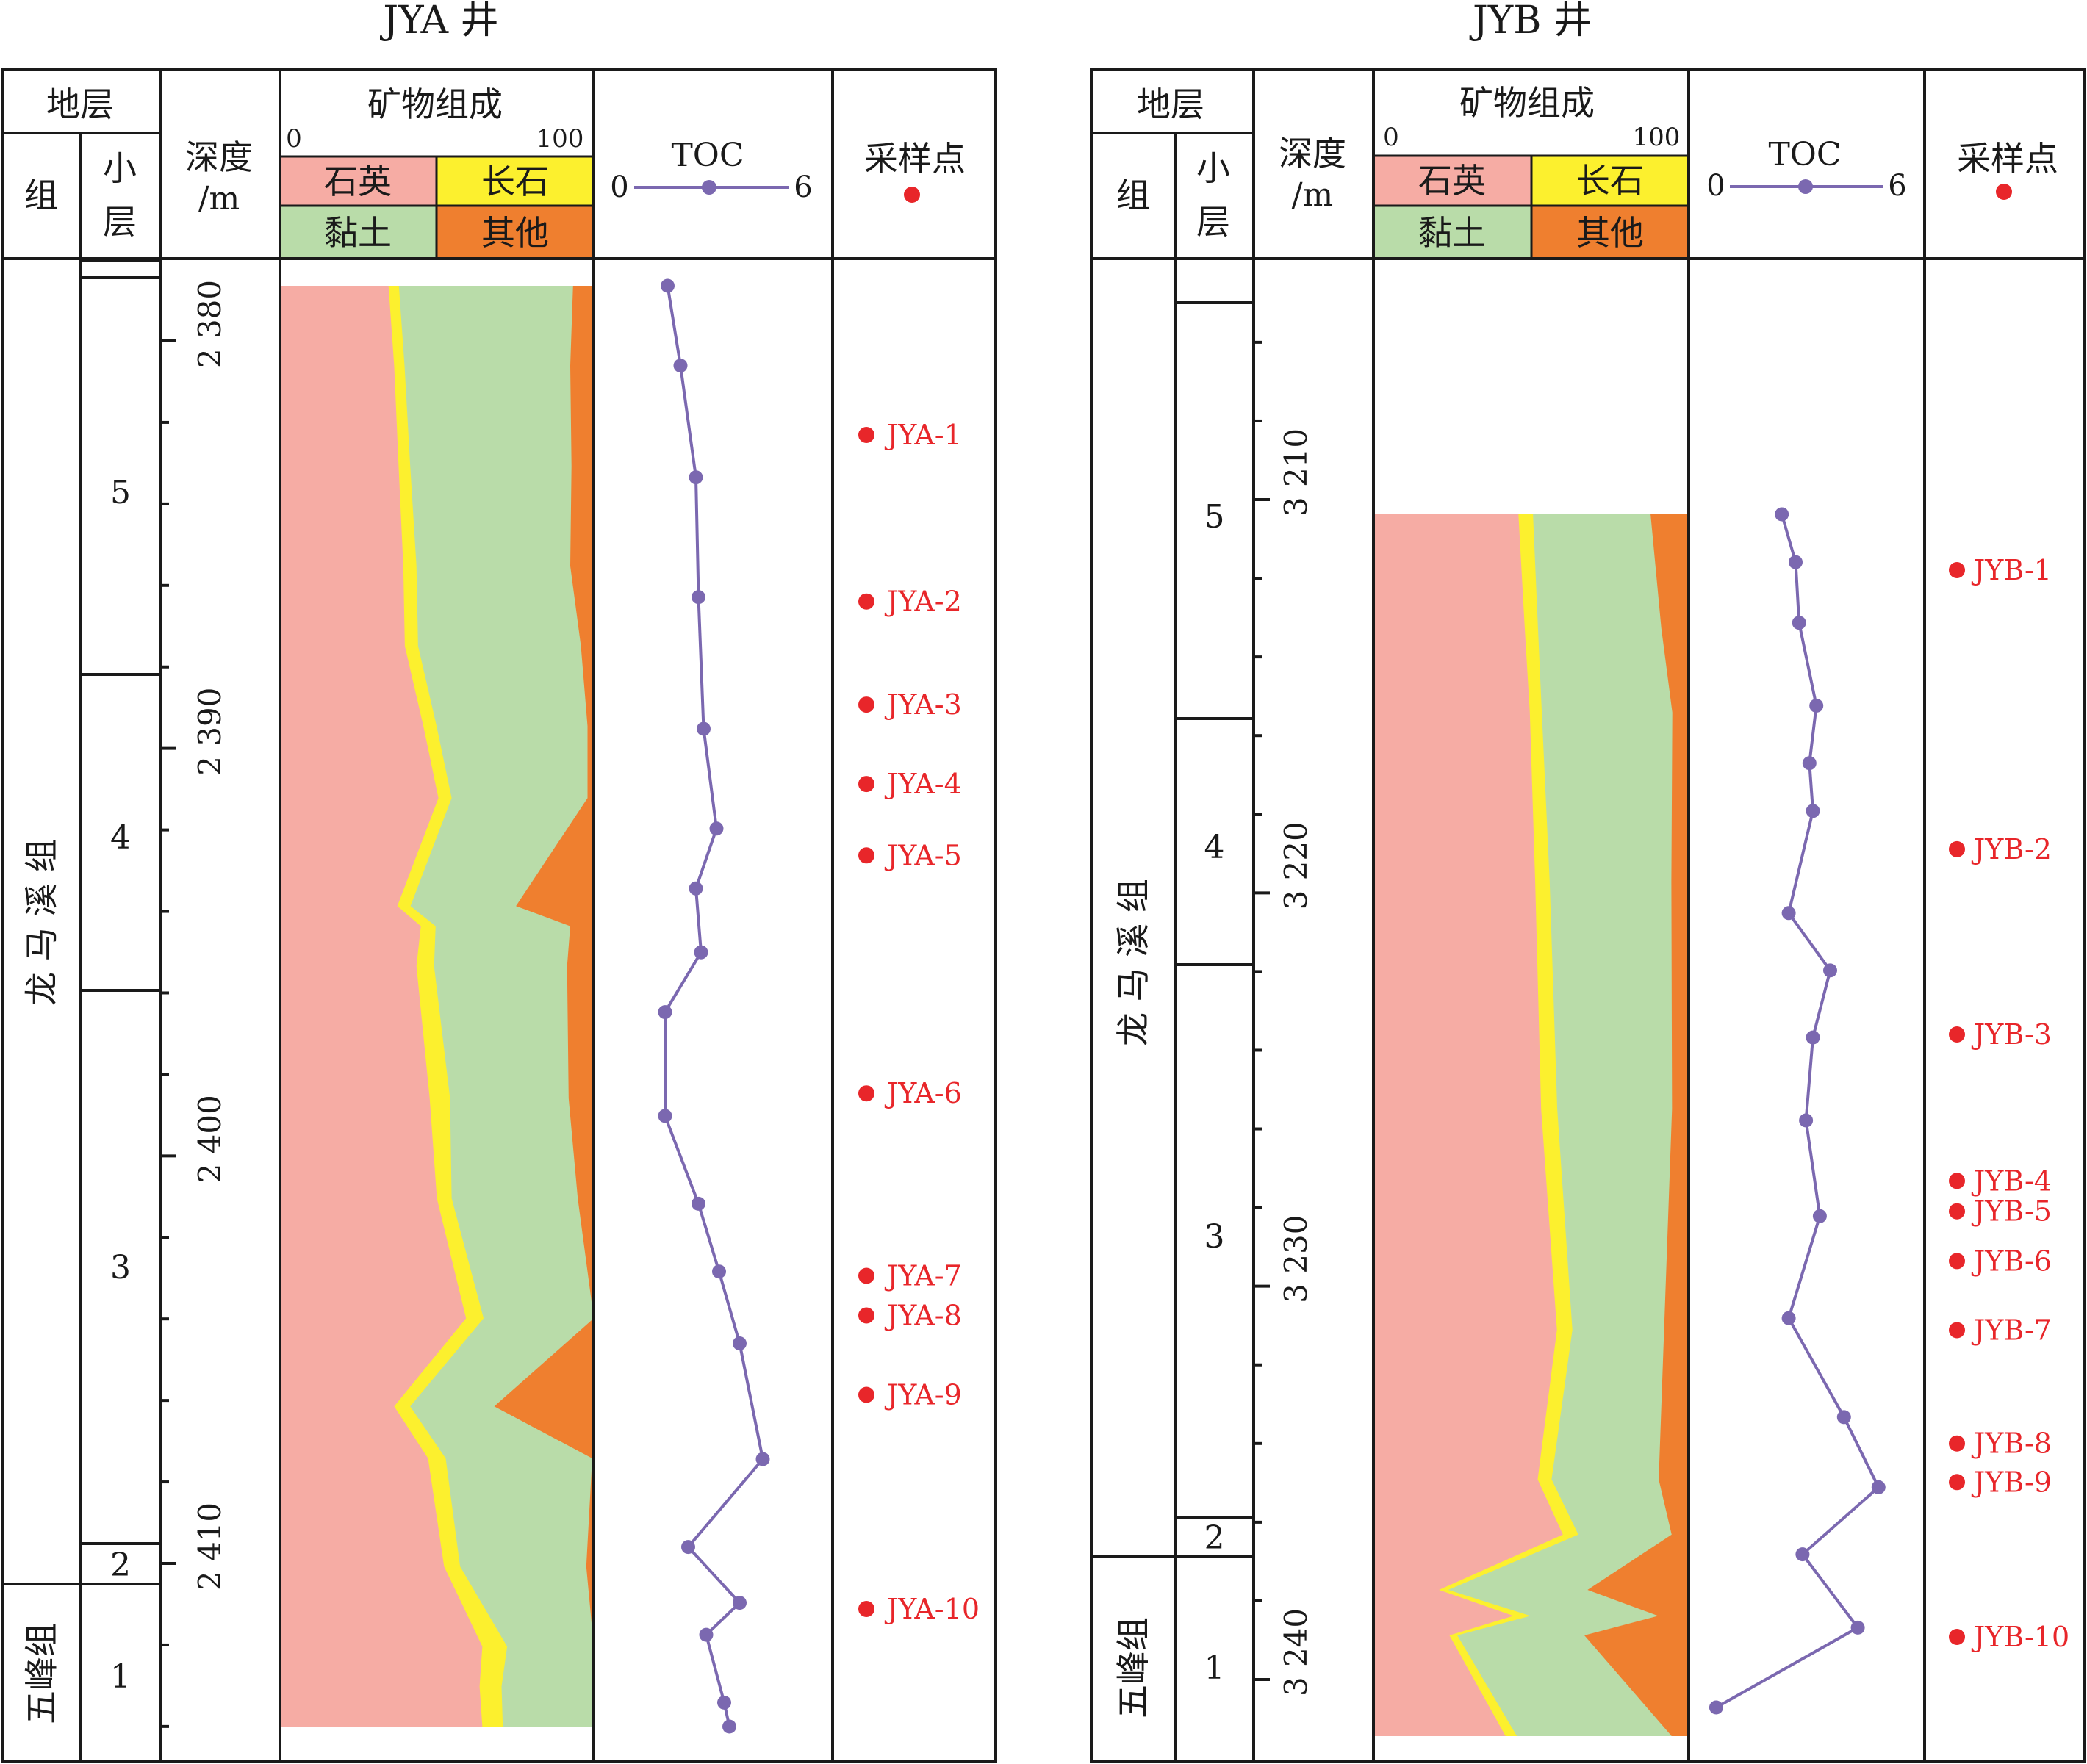  What do you see at coordinates (923, 435) in the screenshot?
I see `jya-sample-label: JYA-1` at bounding box center [923, 435].